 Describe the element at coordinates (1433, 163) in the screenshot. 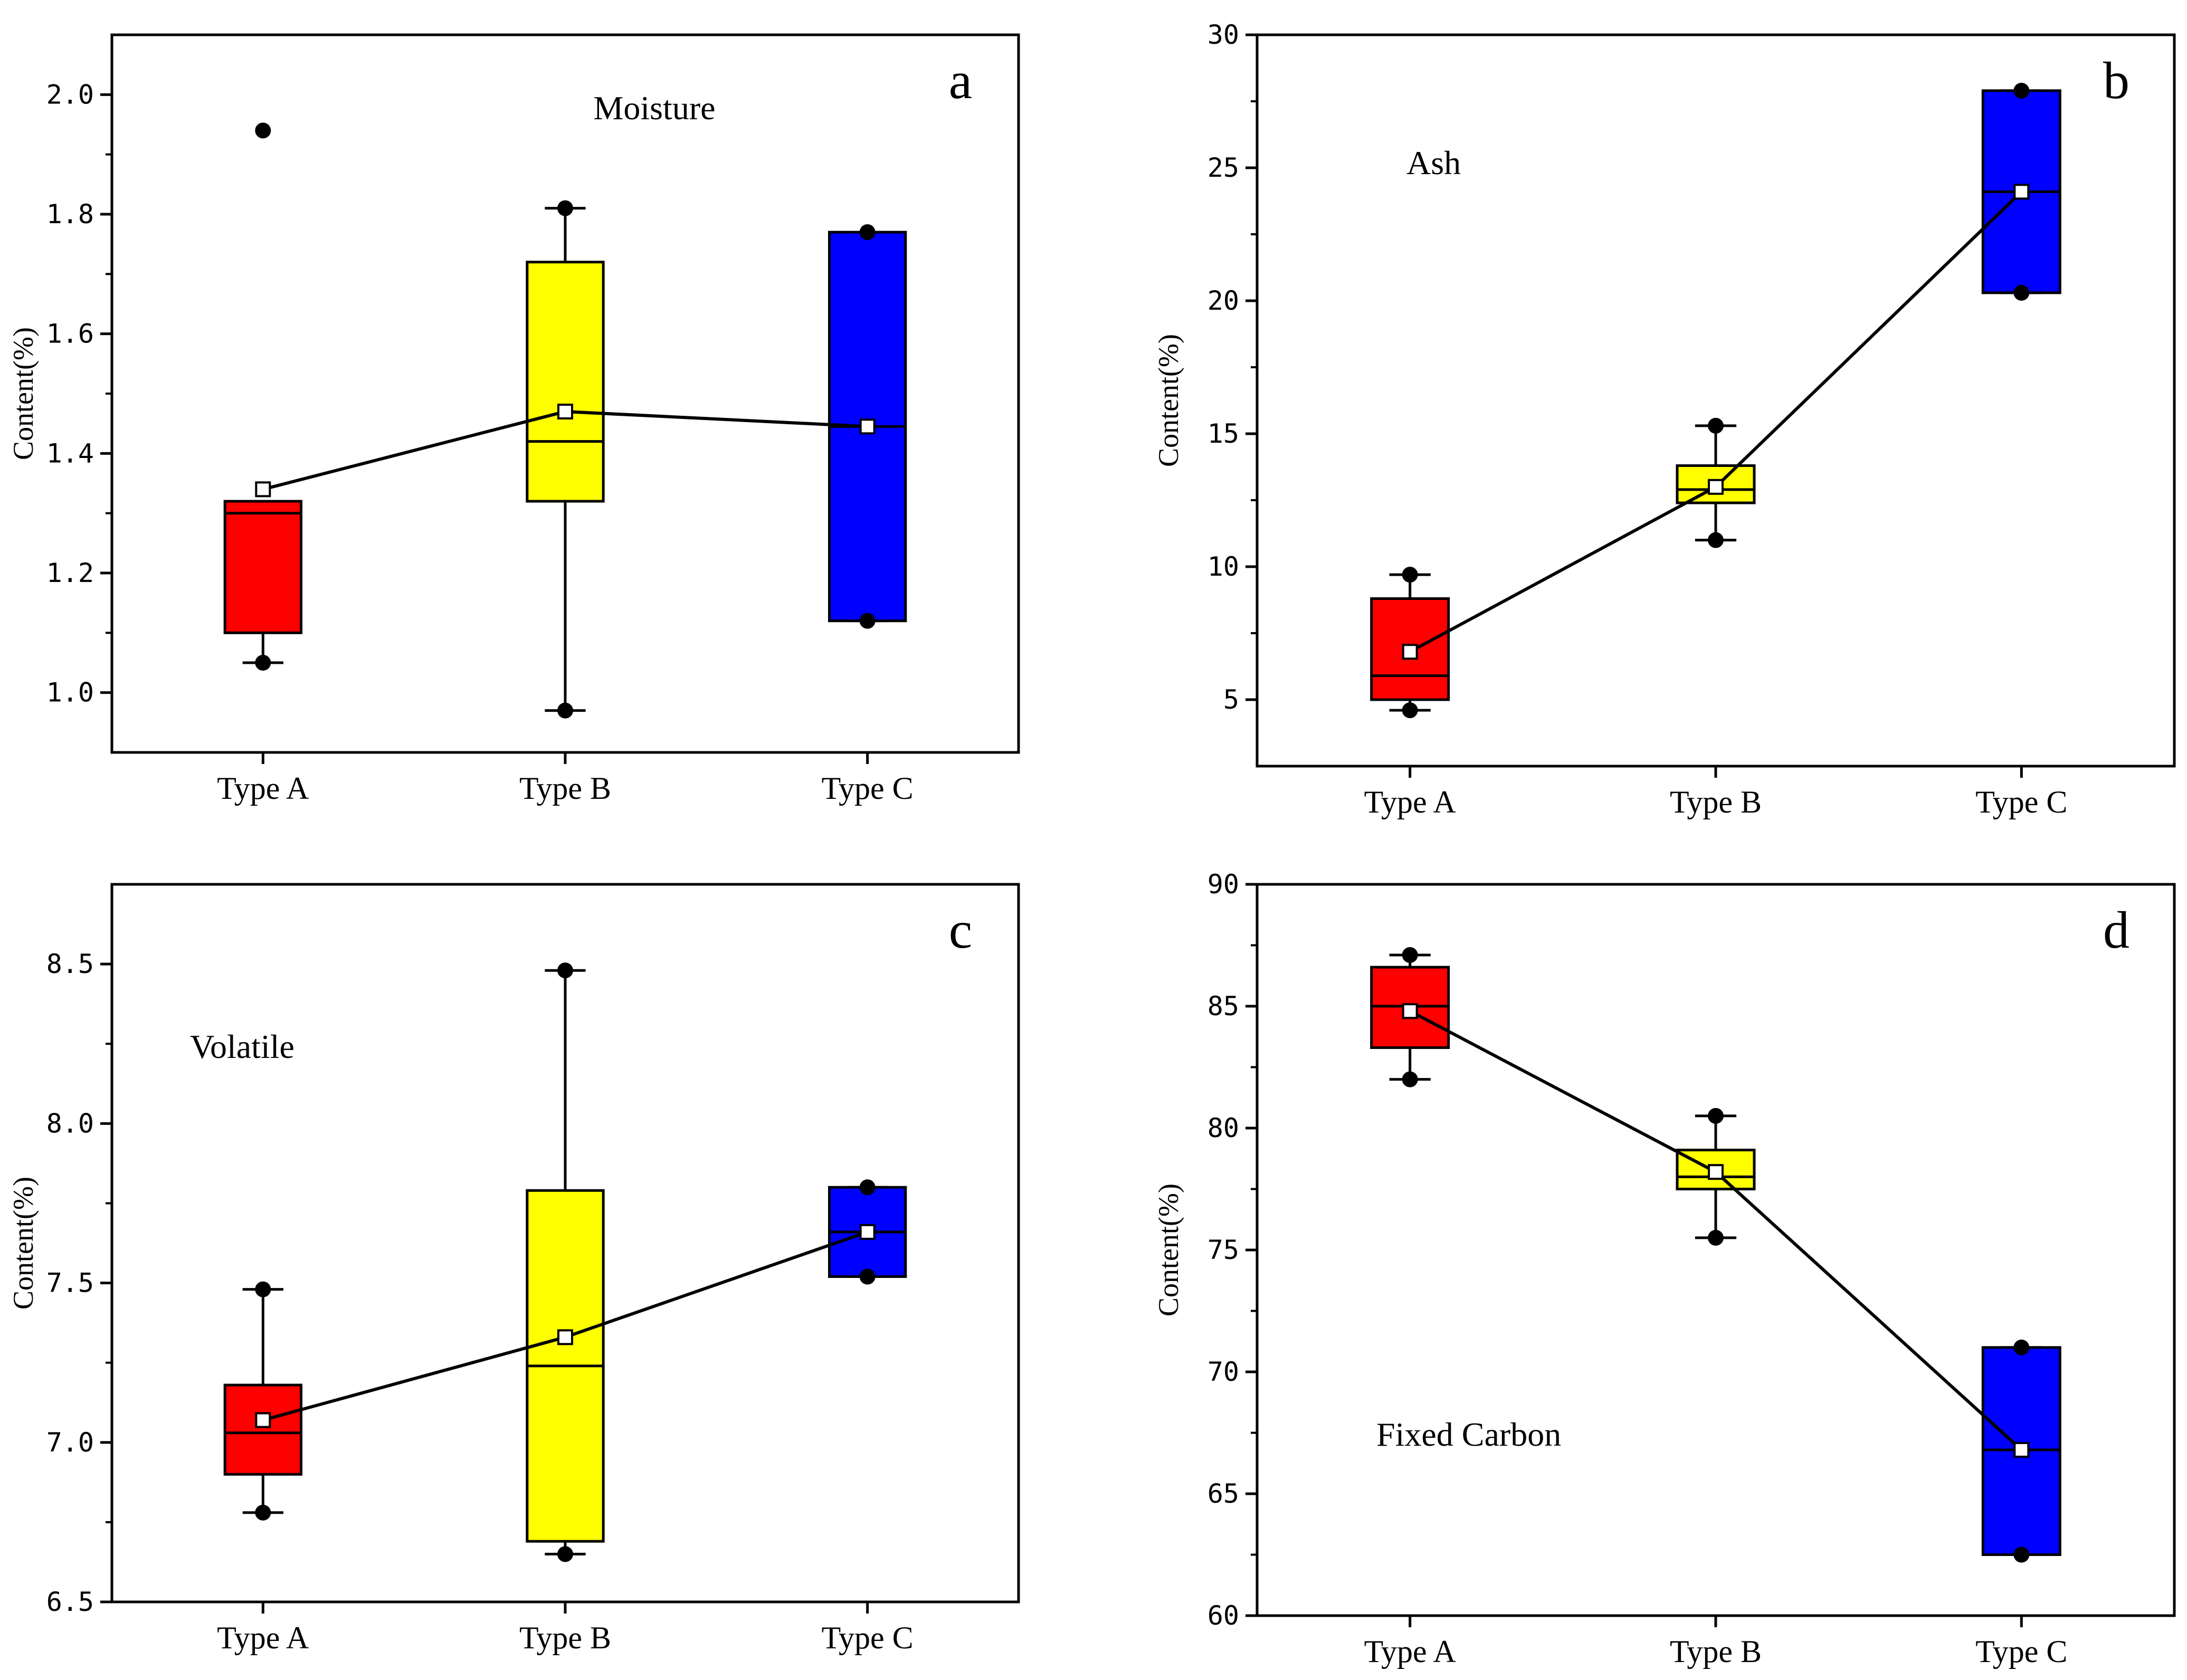

I see `panel-title: Ash` at that location.